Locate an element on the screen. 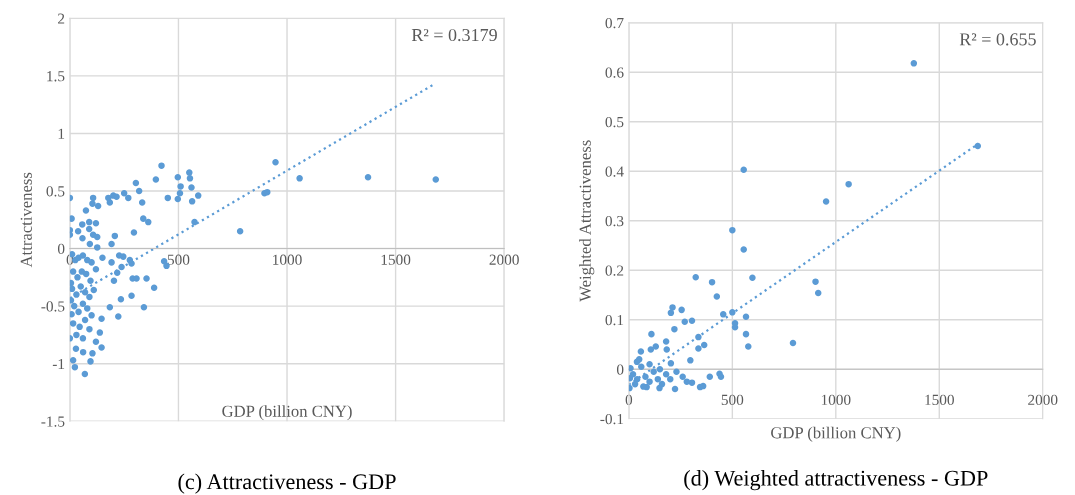 The image size is (1075, 495). y-tick-label: 0.2 is located at coordinates (614, 270).